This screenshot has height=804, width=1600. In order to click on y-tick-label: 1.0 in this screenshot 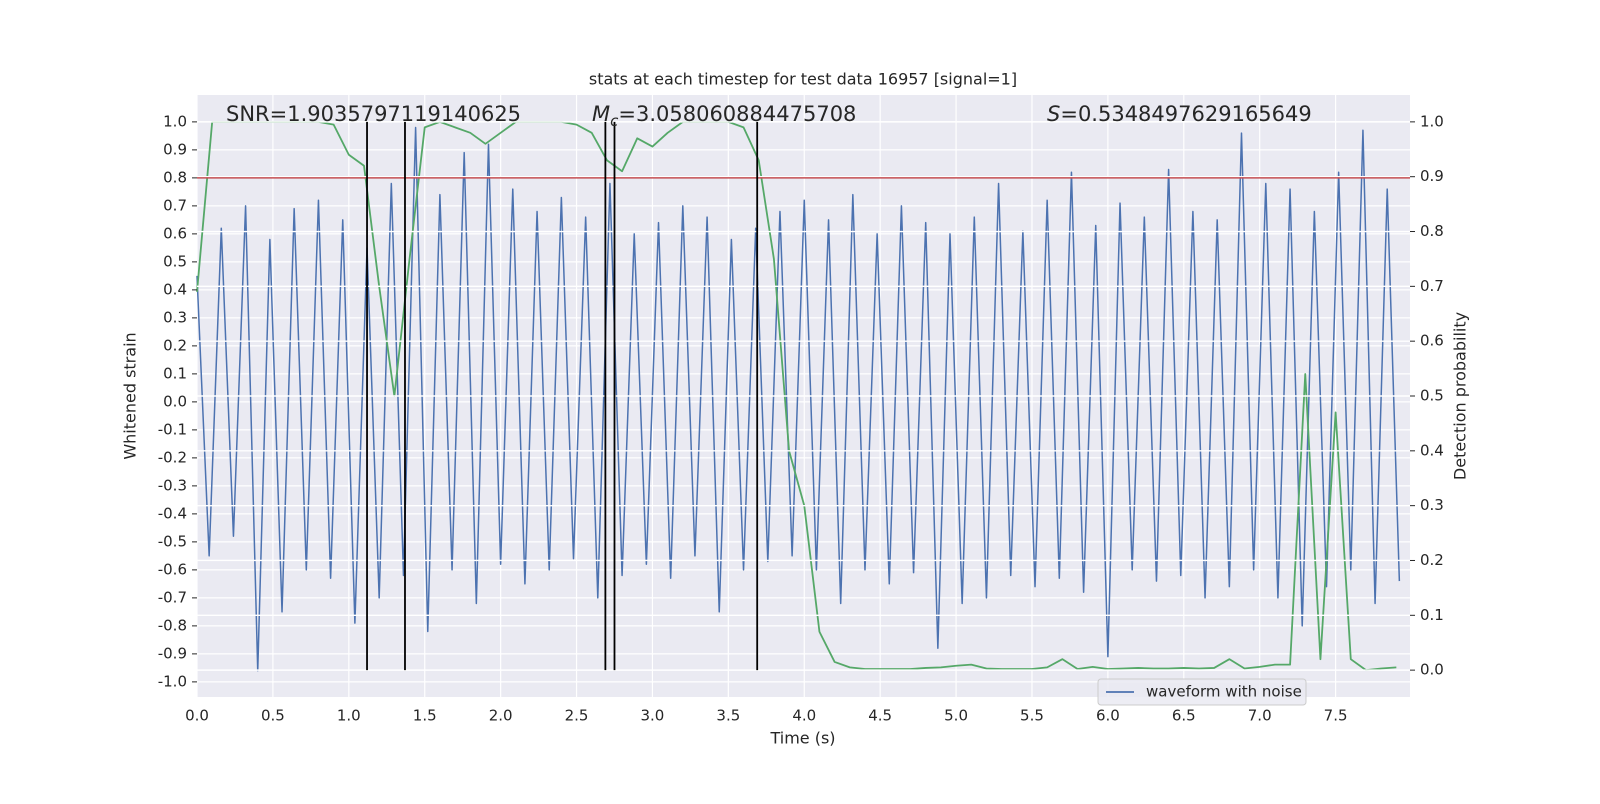, I will do `click(175, 121)`.